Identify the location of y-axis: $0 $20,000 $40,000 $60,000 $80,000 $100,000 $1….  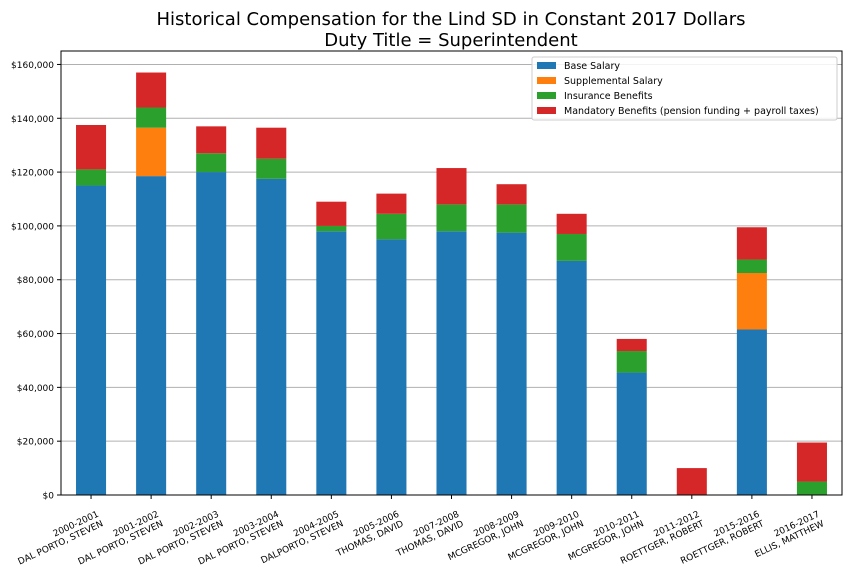
(36, 281).